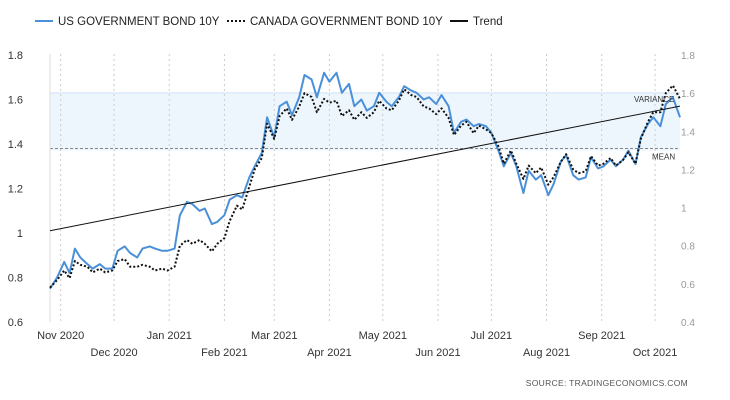 This screenshot has width=730, height=400. What do you see at coordinates (488, 22) in the screenshot?
I see `legend-label: Trend` at bounding box center [488, 22].